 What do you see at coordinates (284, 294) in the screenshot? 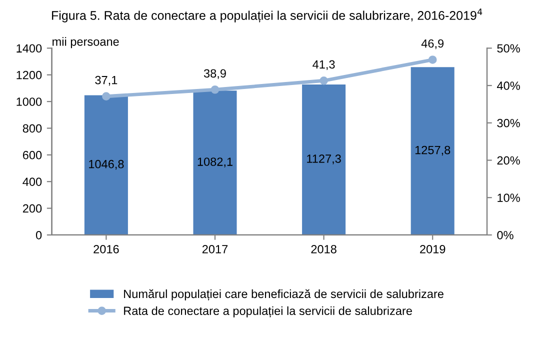
I see `legend-label: Numărul populației care beneficiază de servicii de salubrizare` at bounding box center [284, 294].